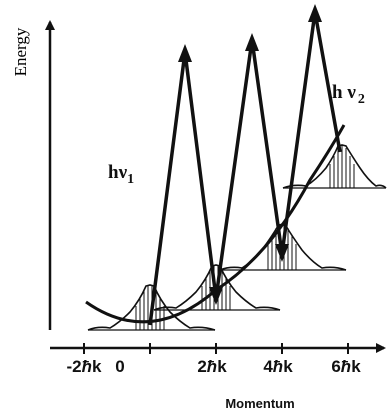 The image size is (388, 415). Describe the element at coordinates (121, 174) in the screenshot. I see `photon-label-1: hν1` at that location.